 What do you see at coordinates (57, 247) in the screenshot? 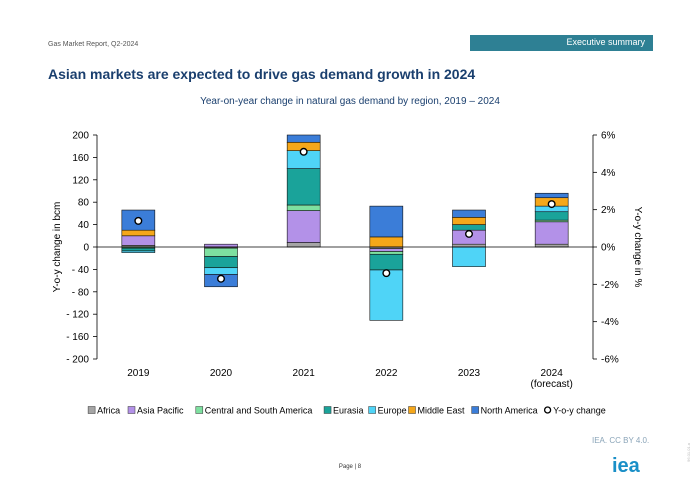
I see `y-axis-title-left: Y-o-y change in bcm` at bounding box center [57, 247].